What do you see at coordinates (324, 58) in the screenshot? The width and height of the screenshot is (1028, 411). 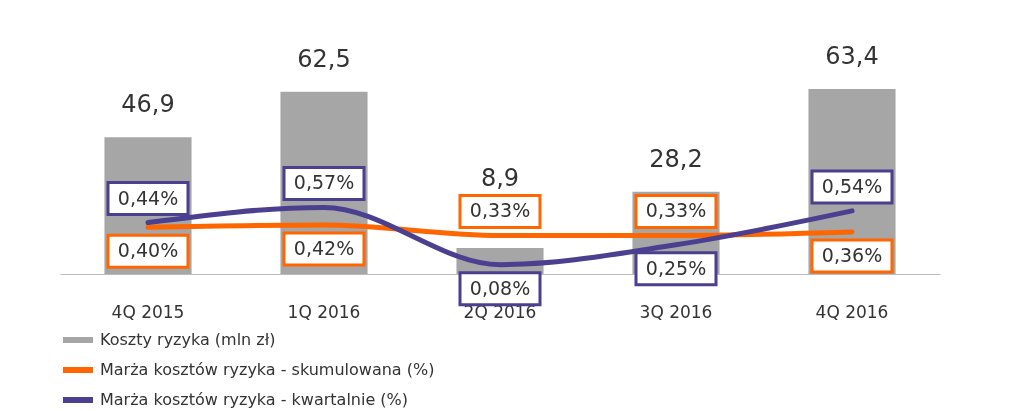 I see `data-label: 62,5` at bounding box center [324, 58].